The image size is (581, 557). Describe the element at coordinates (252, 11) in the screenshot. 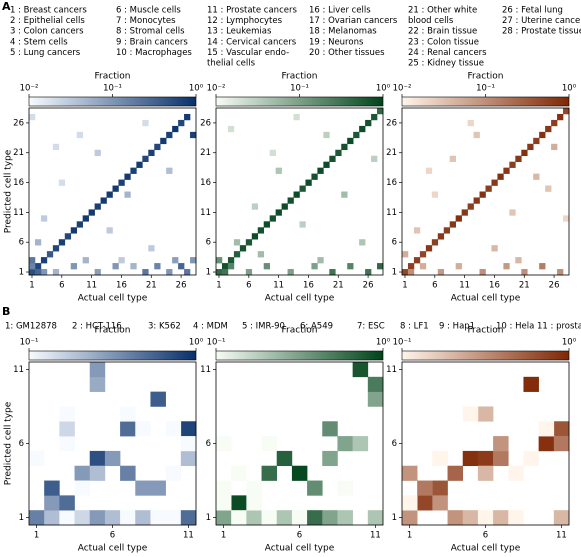

I see `legend-entry: 11 : Prostate cancers` at that location.